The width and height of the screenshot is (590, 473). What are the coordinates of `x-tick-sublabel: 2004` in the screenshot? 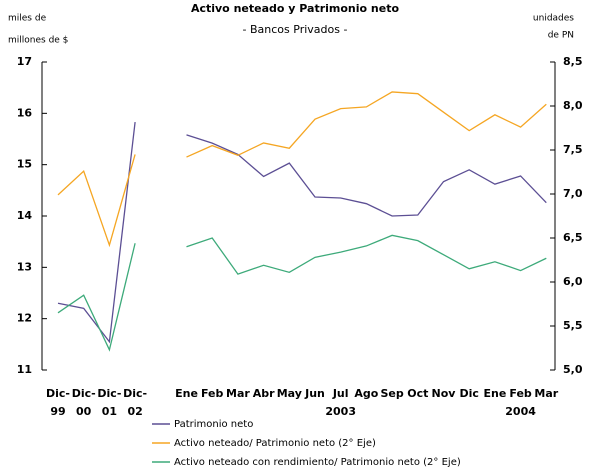 It's located at (520, 411).